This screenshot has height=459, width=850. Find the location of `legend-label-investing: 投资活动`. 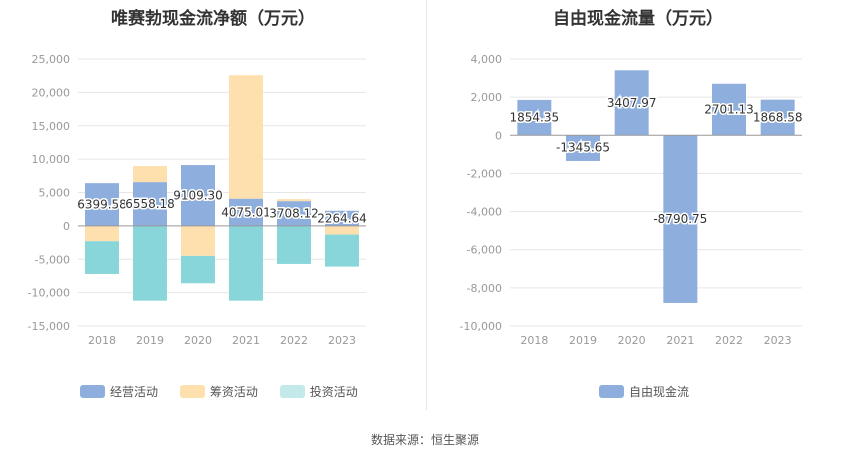

legend-label-investing: 投资活动 is located at coordinates (333, 392).